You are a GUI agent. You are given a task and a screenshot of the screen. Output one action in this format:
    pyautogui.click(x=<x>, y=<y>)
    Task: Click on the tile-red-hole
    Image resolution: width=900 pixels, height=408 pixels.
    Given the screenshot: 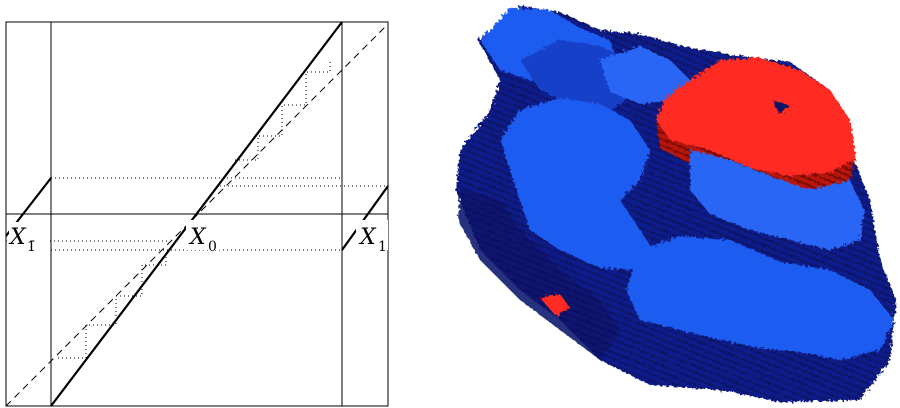 What is the action you would take?
    pyautogui.click(x=782, y=107)
    